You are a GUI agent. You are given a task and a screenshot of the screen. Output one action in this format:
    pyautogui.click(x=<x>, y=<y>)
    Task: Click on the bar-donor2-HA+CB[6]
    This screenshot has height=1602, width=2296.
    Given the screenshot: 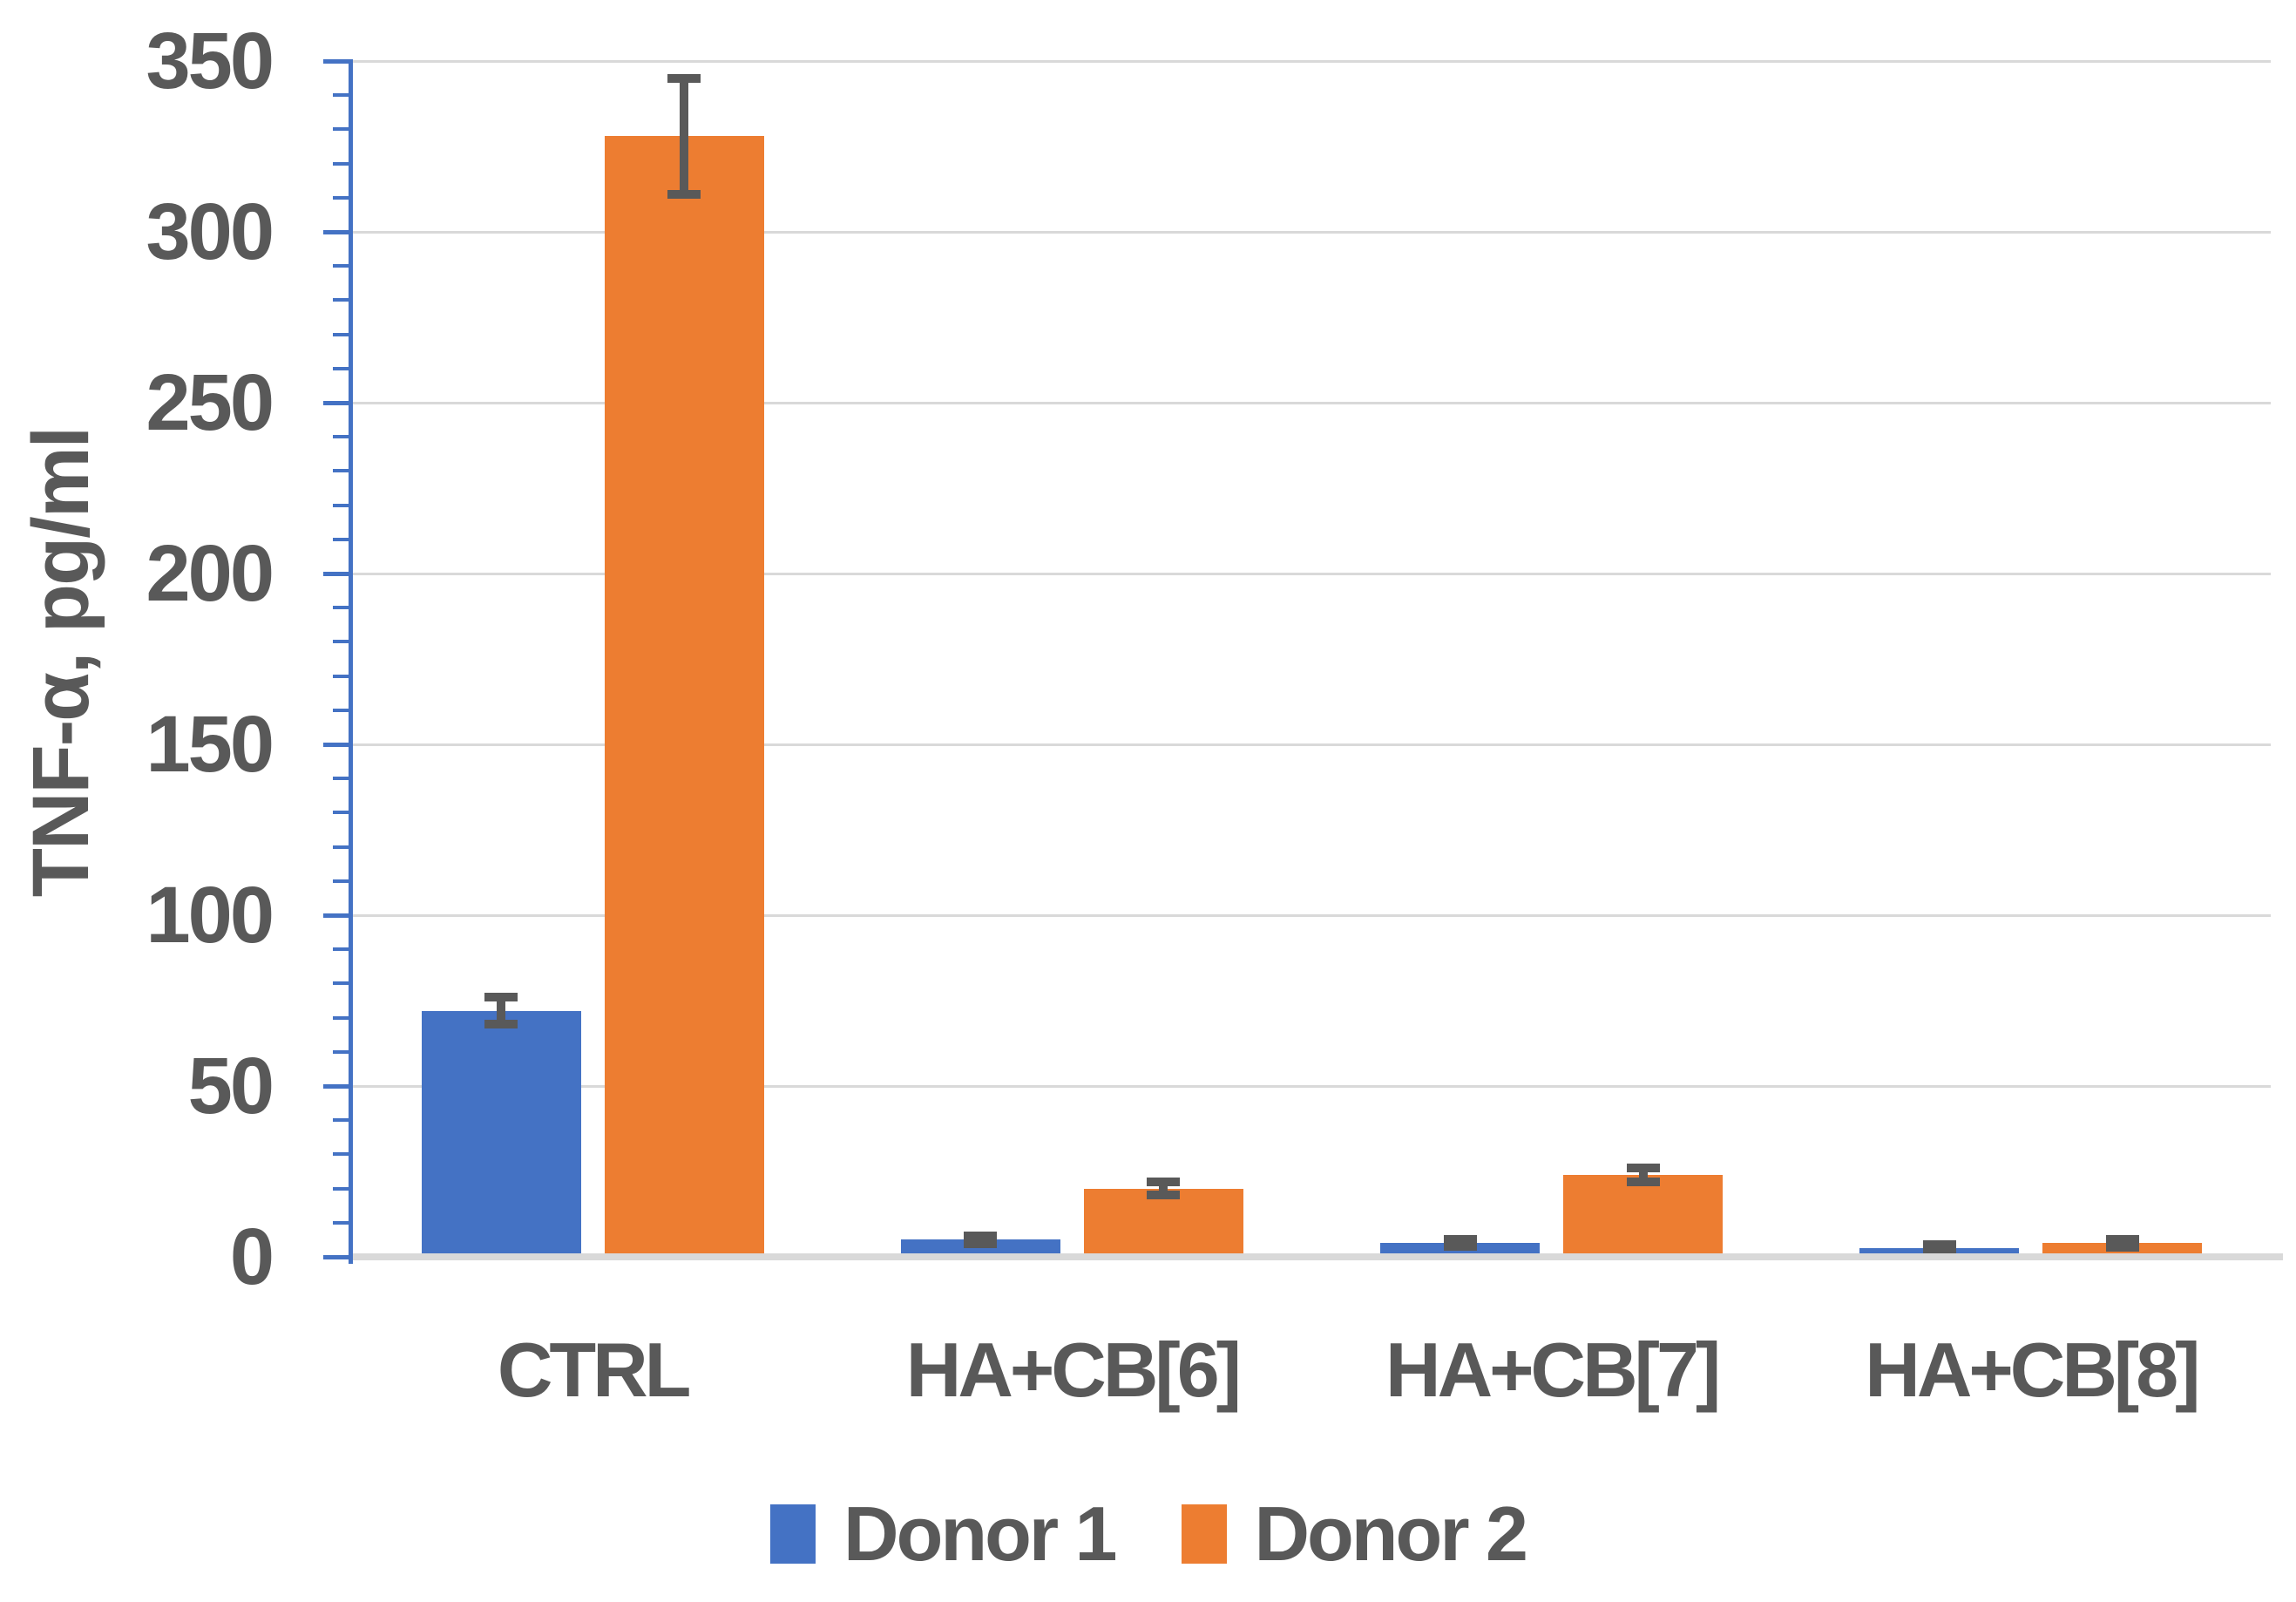 What is the action you would take?
    pyautogui.click(x=1163, y=1222)
    